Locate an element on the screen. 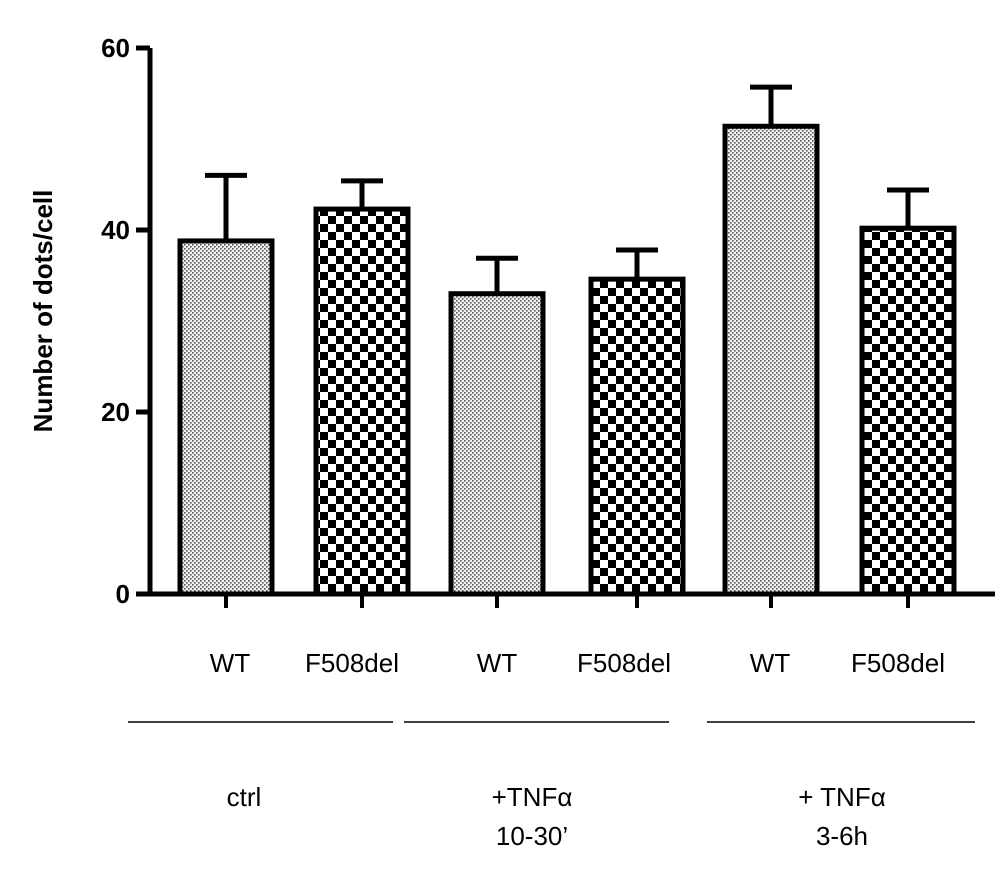 This screenshot has height=872, width=1000. category-label-5: WT is located at coordinates (770, 663).